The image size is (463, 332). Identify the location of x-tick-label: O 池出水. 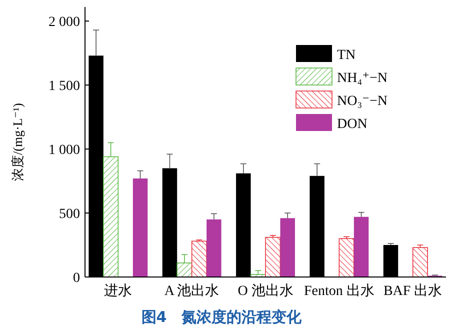
(266, 291).